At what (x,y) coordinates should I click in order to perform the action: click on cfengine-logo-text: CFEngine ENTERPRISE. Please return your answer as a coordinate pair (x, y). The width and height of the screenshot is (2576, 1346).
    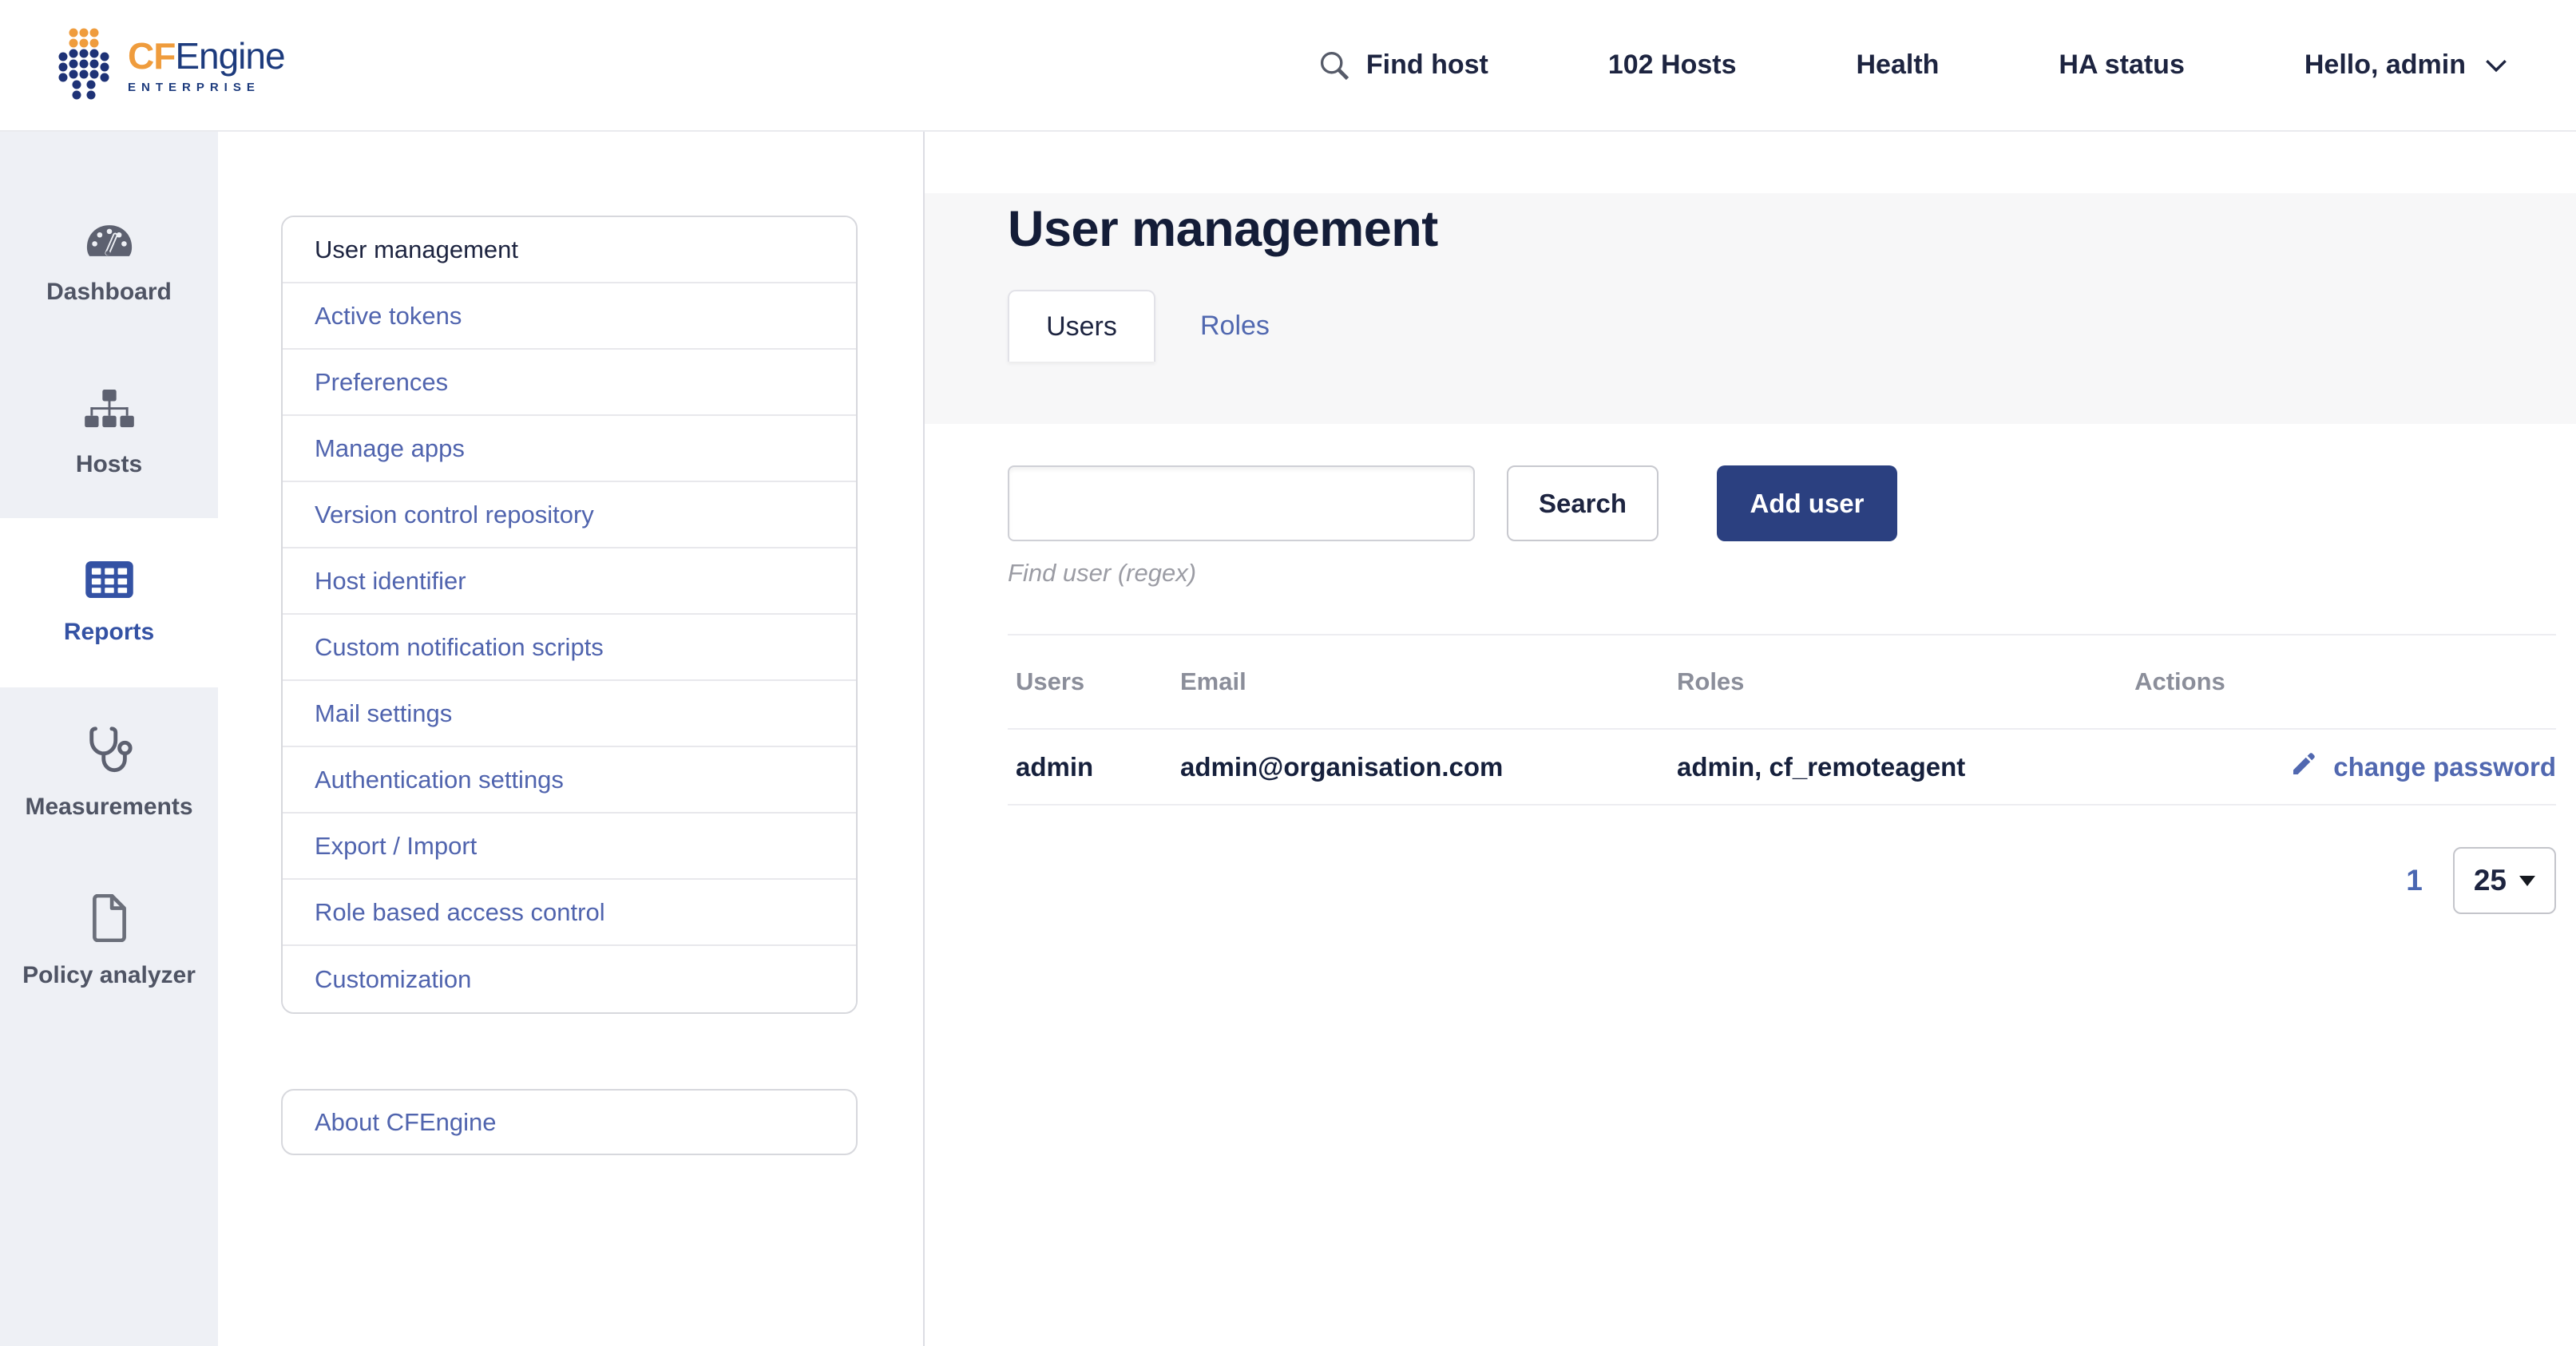
    Looking at the image, I should click on (207, 64).